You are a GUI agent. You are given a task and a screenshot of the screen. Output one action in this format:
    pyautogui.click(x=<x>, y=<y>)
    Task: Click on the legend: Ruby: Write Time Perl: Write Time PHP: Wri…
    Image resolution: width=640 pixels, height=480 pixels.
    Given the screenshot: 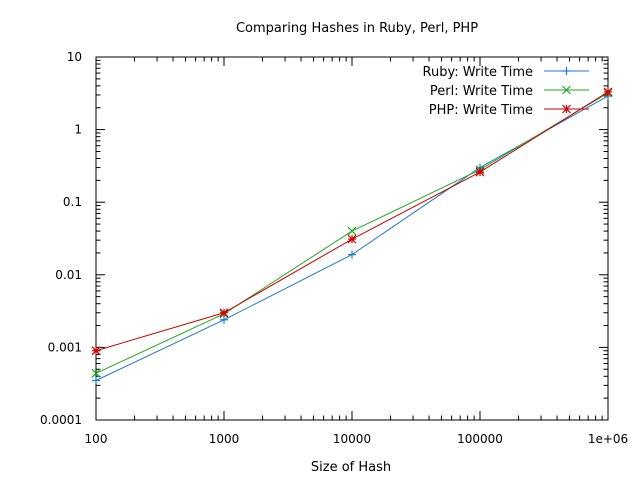 What is the action you would take?
    pyautogui.click(x=506, y=91)
    